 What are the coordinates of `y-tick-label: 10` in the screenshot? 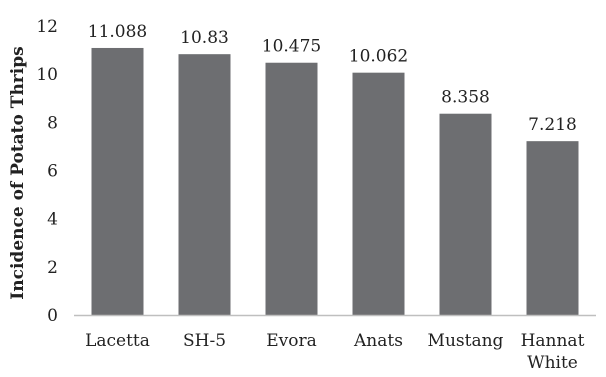 It's located at (47, 75).